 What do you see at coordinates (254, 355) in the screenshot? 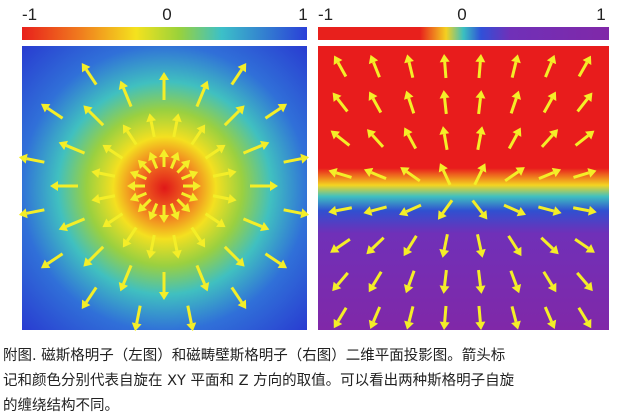
I see `caption-line: 附图. 磁斯格明子（左图）和磁畴壁斯格明子（右图）二维平面投影图。箭头标` at bounding box center [254, 355].